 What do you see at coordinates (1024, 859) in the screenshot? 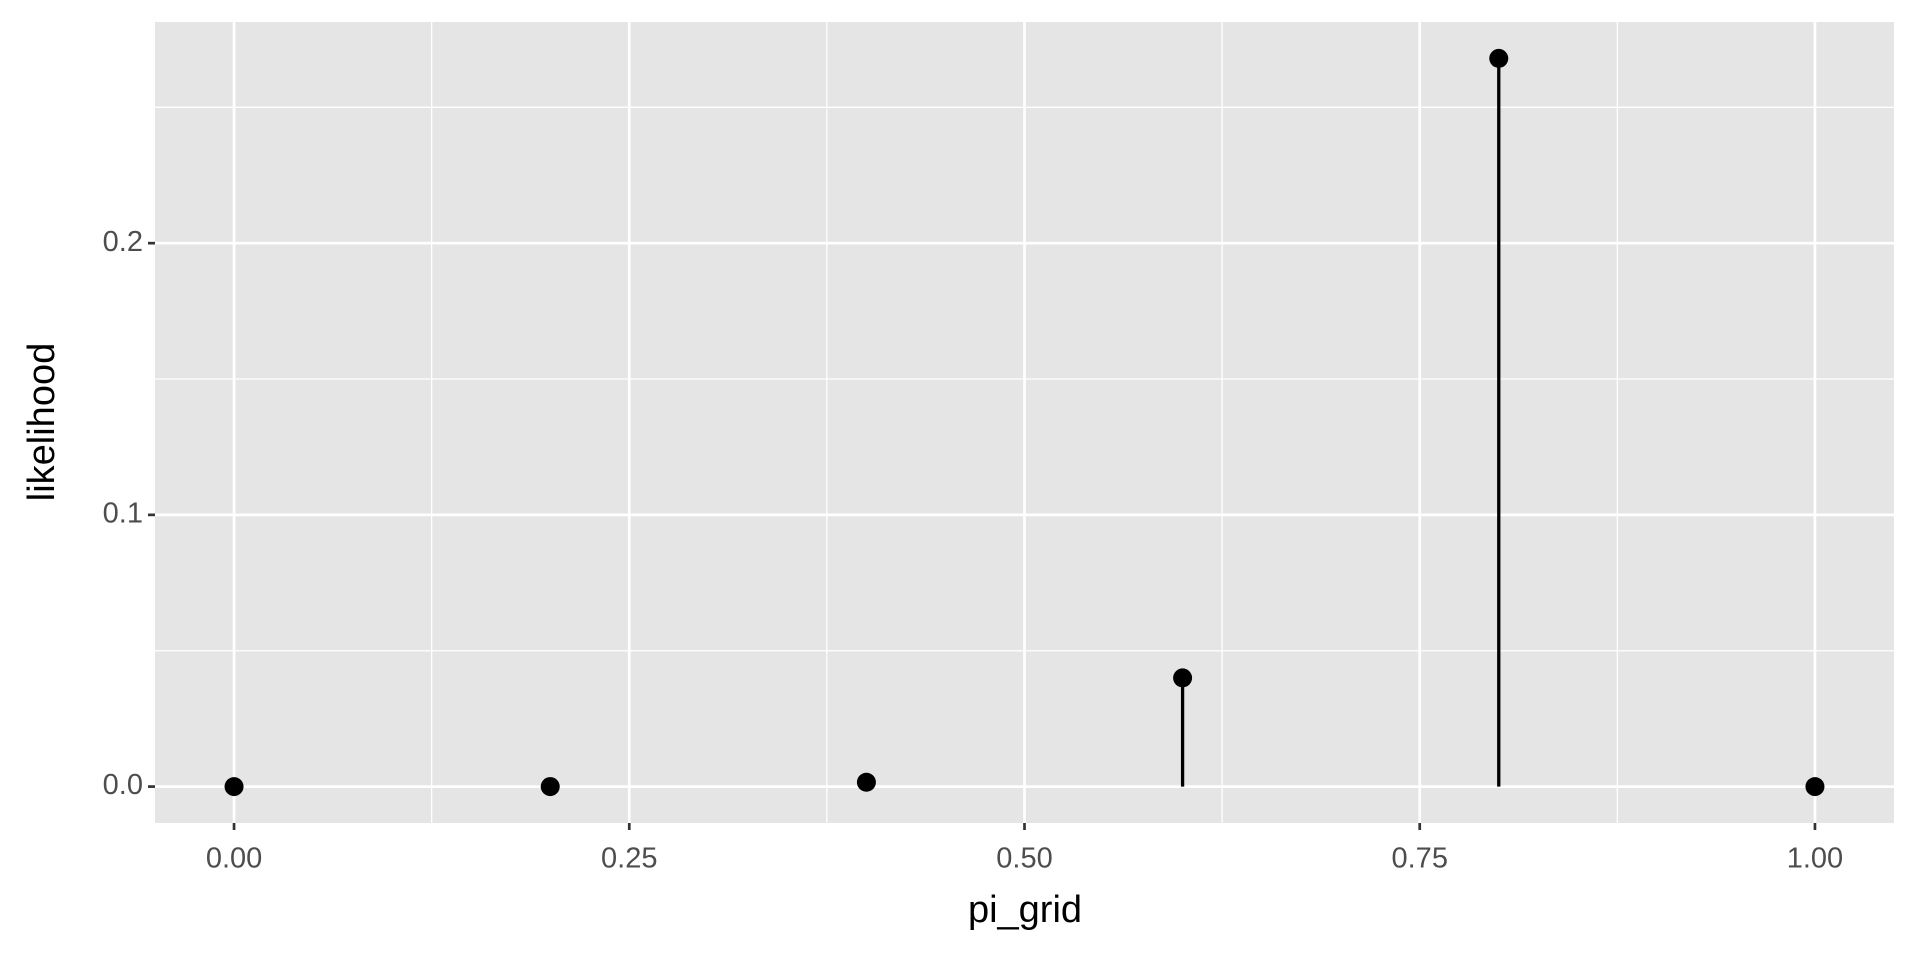
I see `x-tick-label: 0.50` at bounding box center [1024, 859].